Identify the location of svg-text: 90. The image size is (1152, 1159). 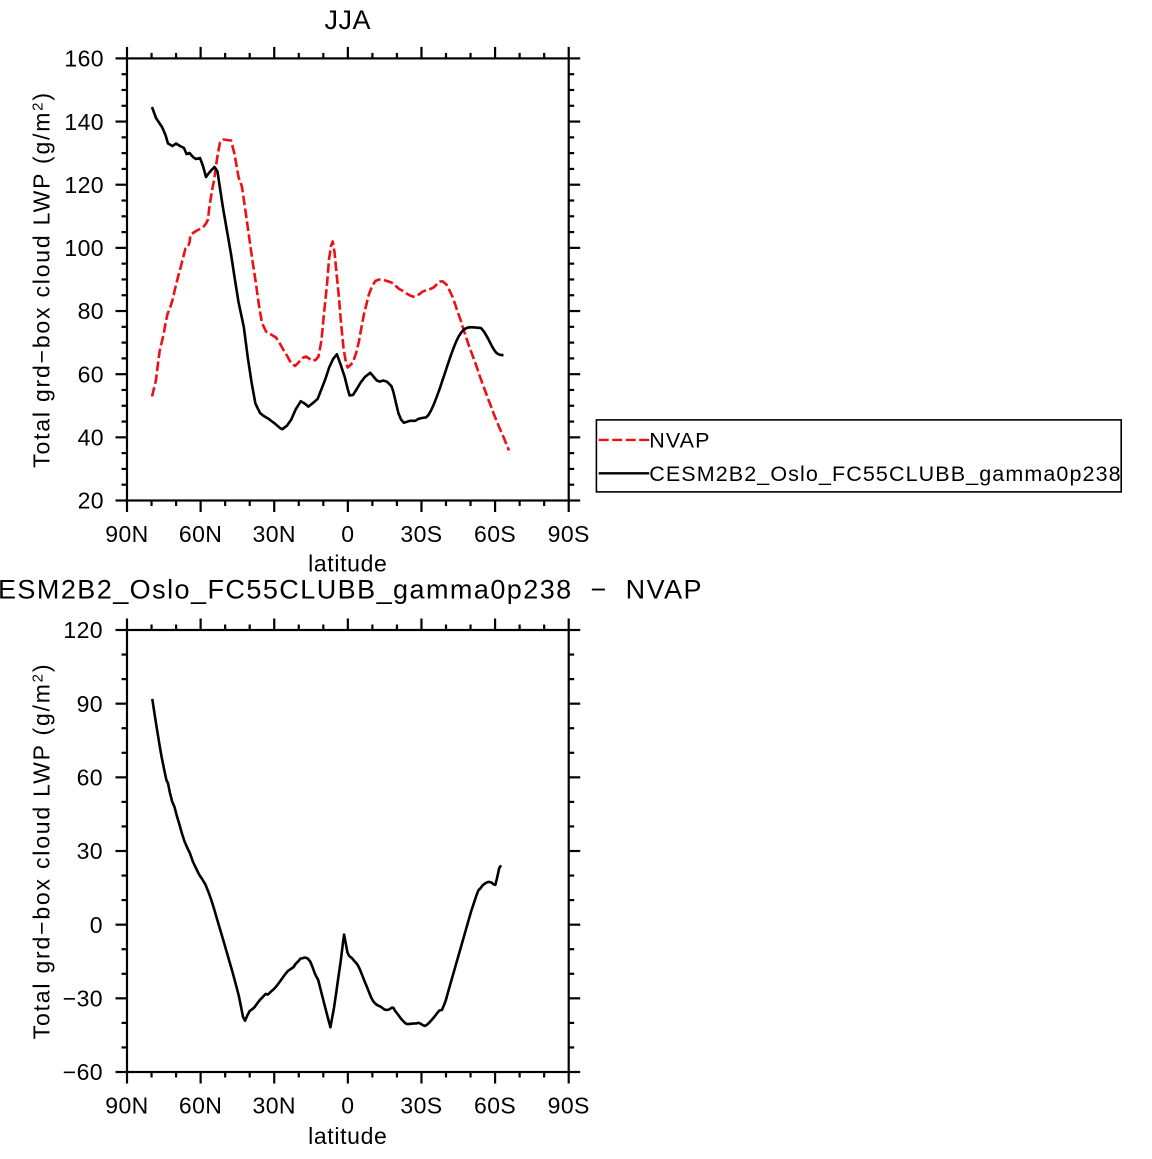
(90, 704).